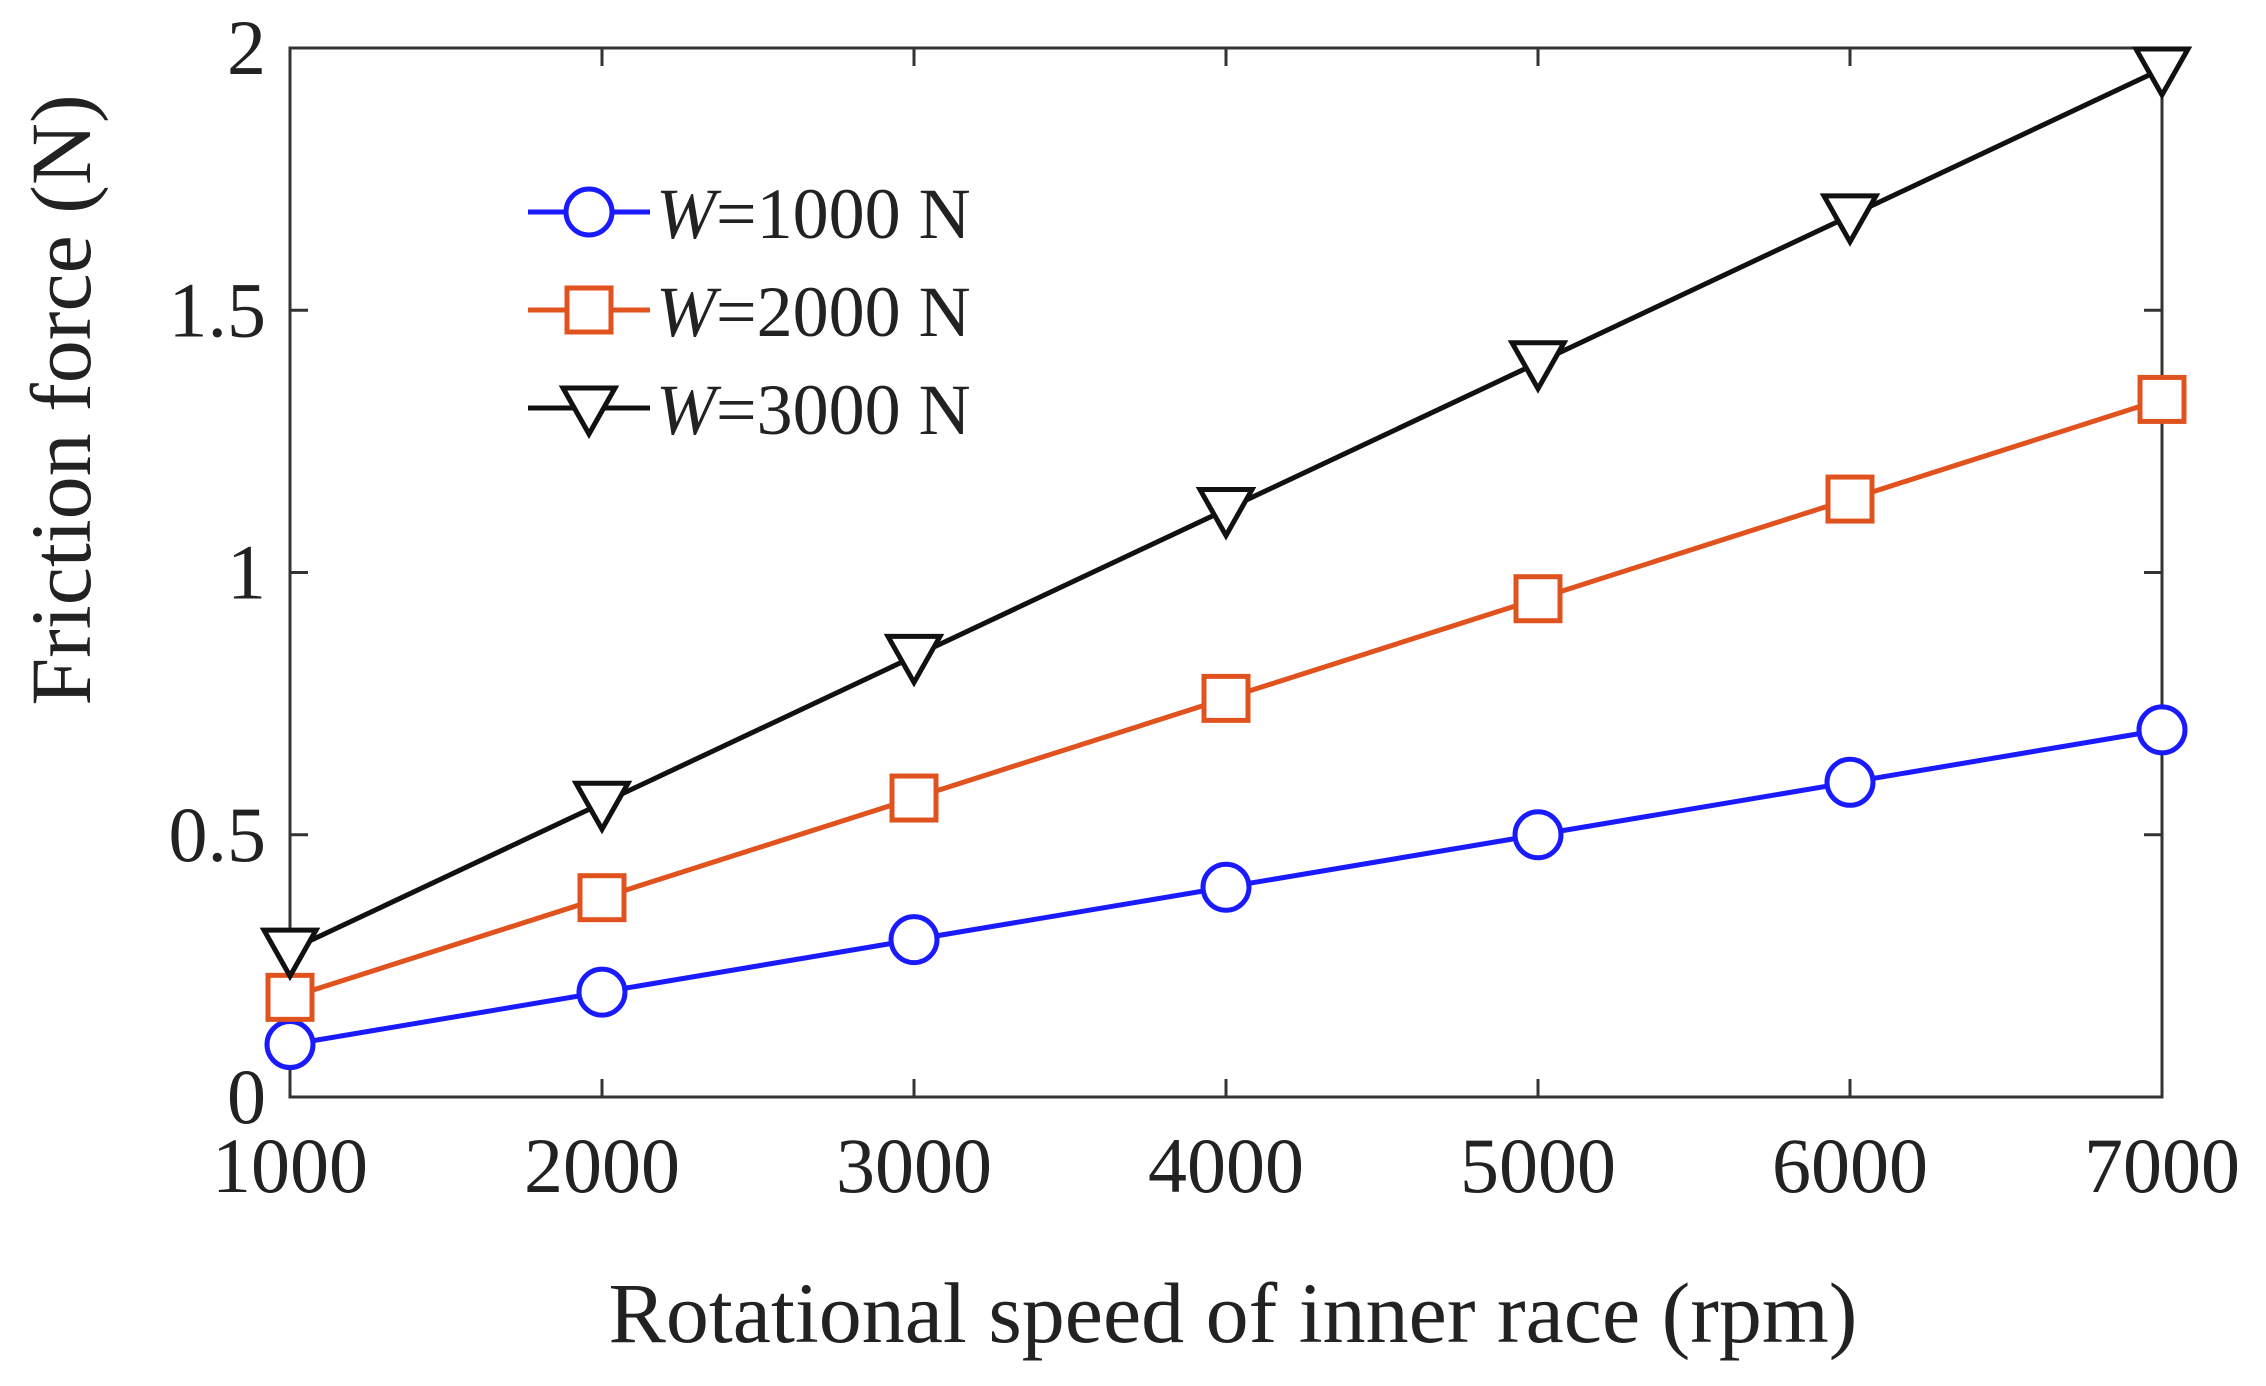  Describe the element at coordinates (1233, 1313) in the screenshot. I see `x-axis-label: Rotational speed of inner race (rpm)` at that location.